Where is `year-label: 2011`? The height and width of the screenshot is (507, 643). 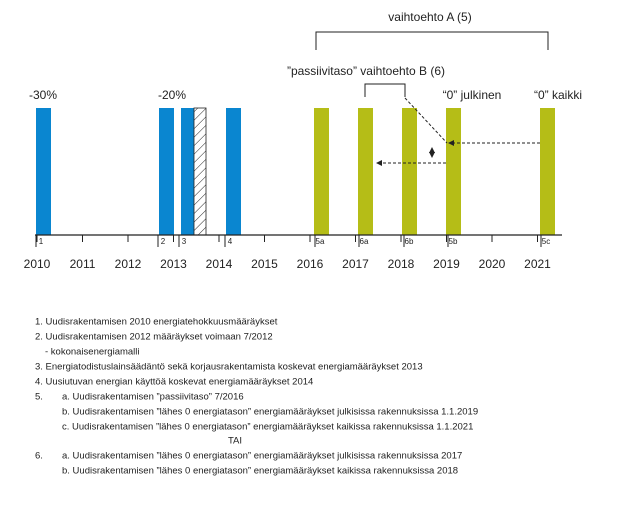
year-label: 2011 is located at coordinates (83, 264).